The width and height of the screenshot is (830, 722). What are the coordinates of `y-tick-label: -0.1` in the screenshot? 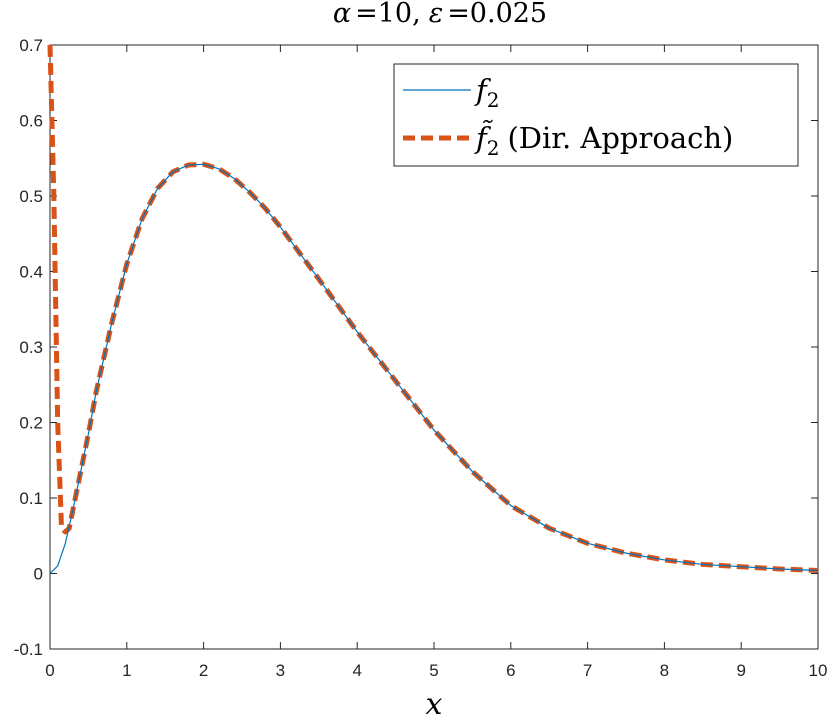 It's located at (28, 649).